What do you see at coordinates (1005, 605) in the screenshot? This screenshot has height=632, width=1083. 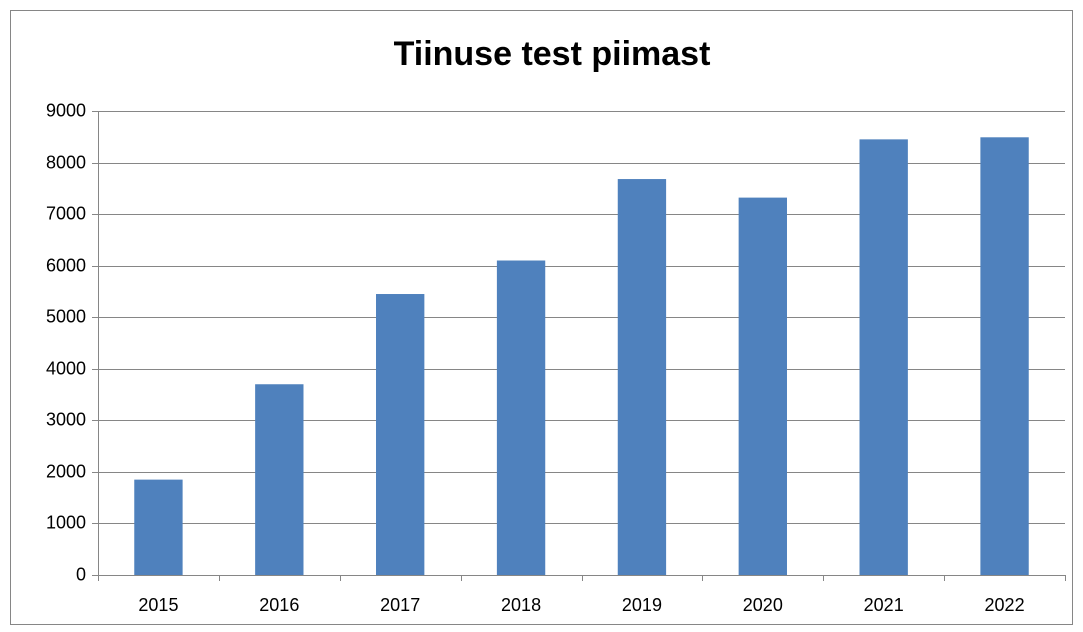 I see `x-tick-label: 2022` at bounding box center [1005, 605].